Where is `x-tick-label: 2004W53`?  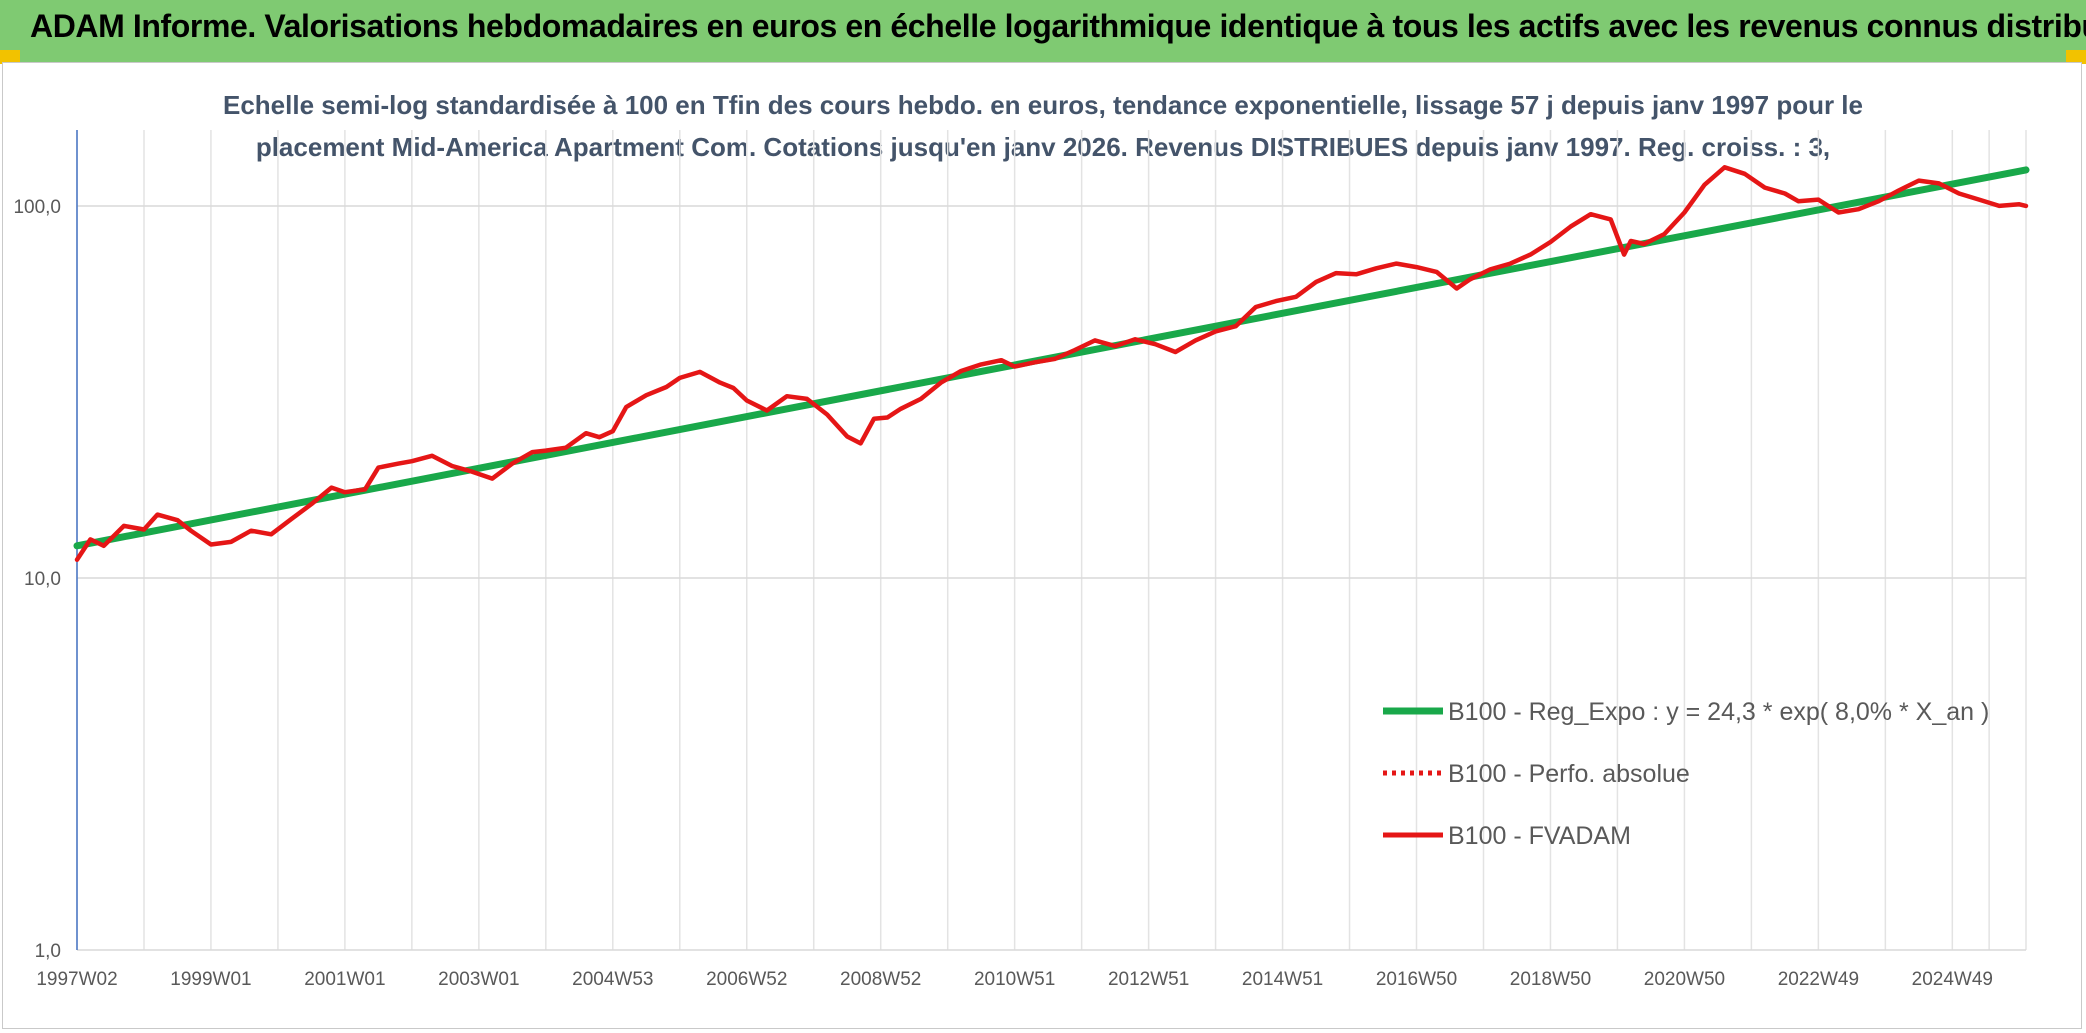
x-tick-label: 2004W53 is located at coordinates (612, 979).